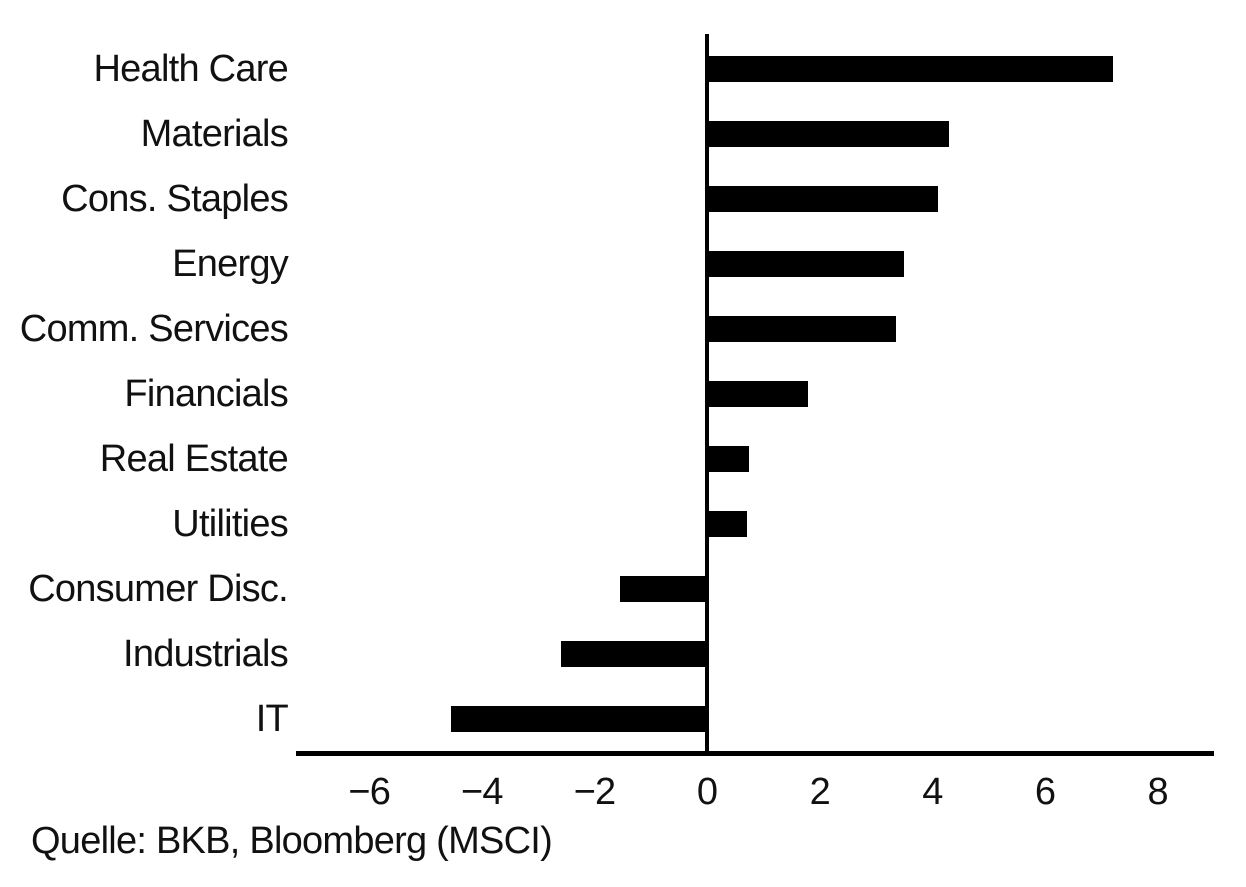 The height and width of the screenshot is (887, 1246). Describe the element at coordinates (214, 134) in the screenshot. I see `category-label: Materials` at that location.